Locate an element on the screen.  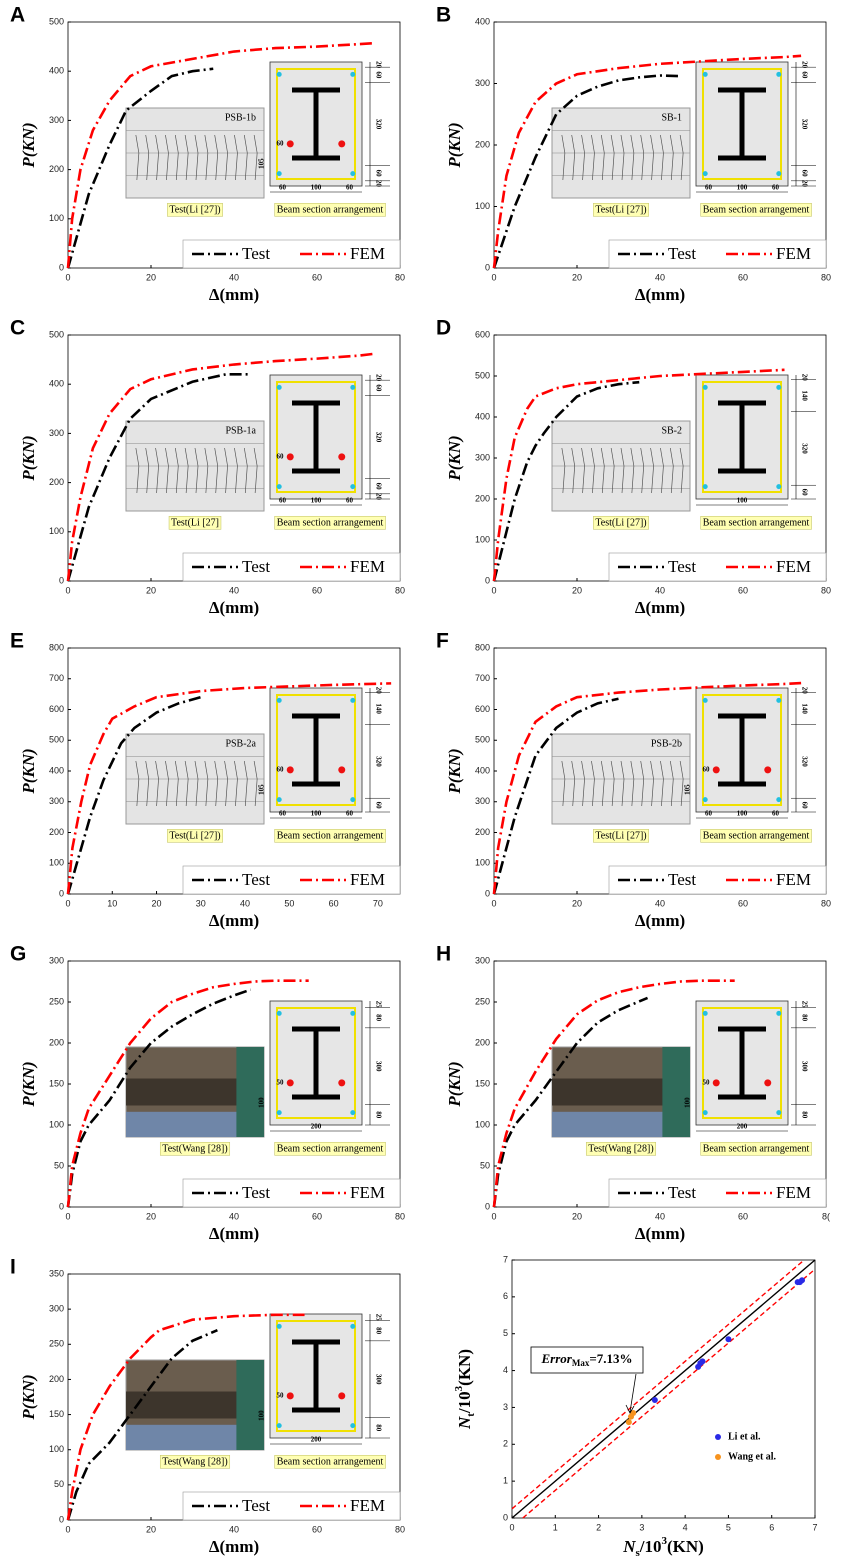
y-tick-label: 300 is located at coordinates (56, 433).